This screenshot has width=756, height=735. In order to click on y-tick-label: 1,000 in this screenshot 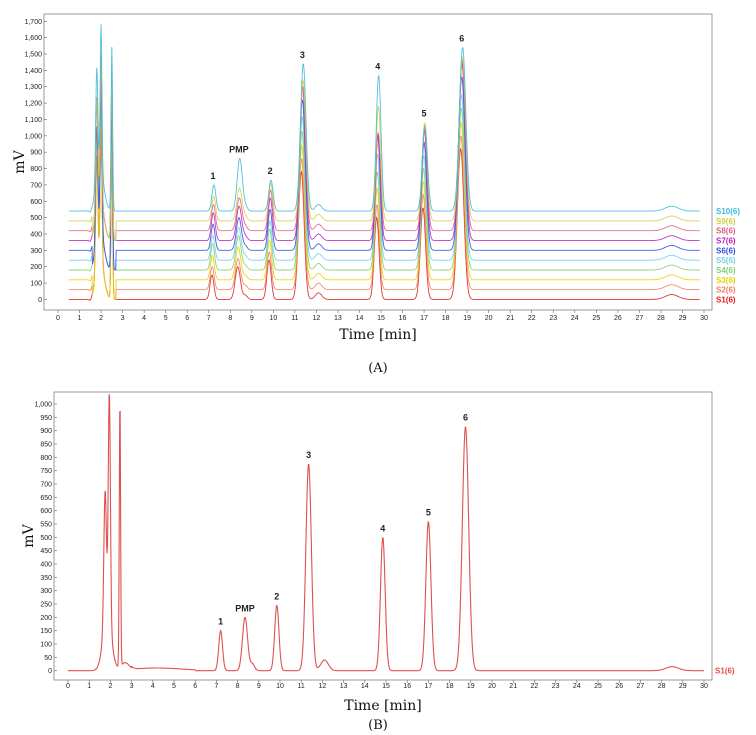, I will do `click(33, 136)`.